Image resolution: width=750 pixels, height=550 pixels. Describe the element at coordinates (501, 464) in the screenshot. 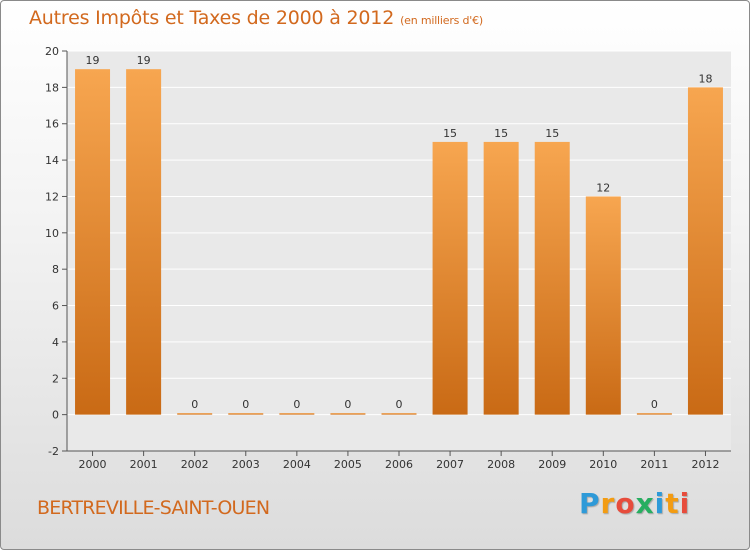

I see `x-tick-label: 2008` at that location.